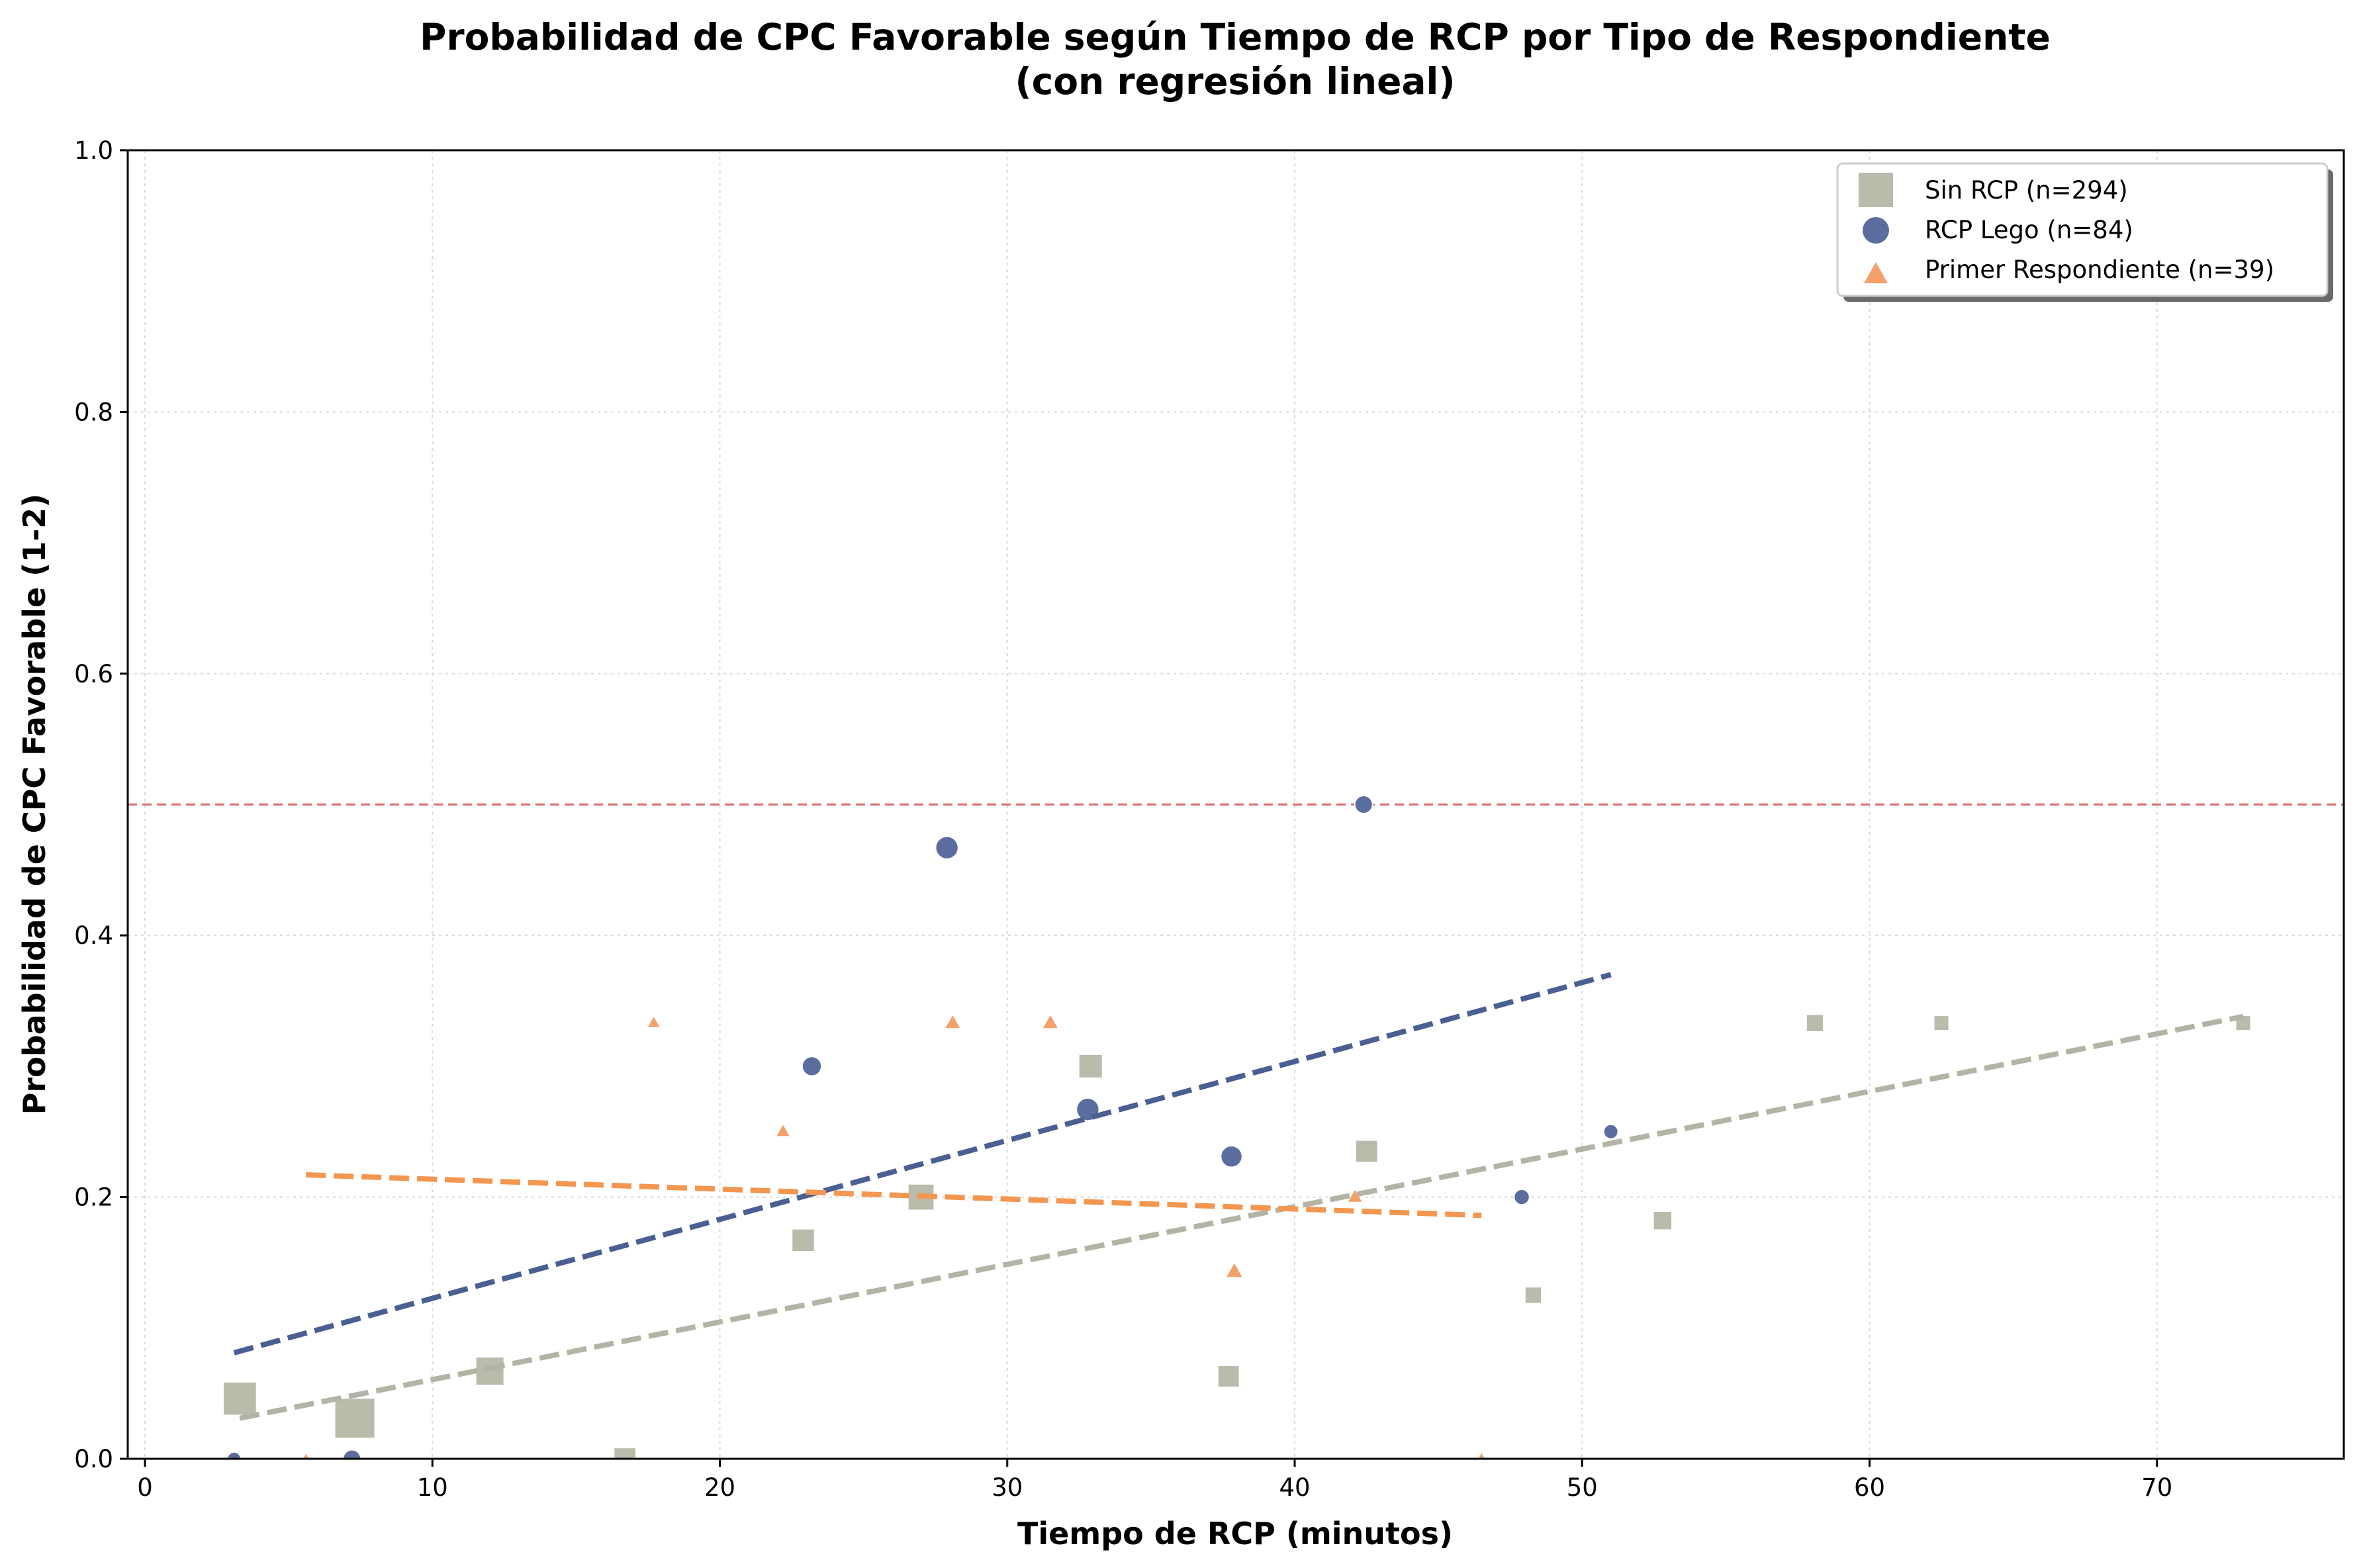  I want to click on x-tick-label: 10, so click(432, 1487).